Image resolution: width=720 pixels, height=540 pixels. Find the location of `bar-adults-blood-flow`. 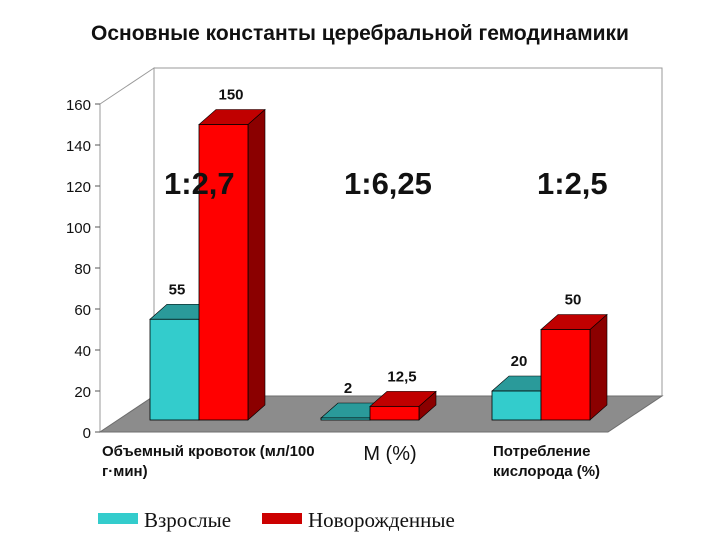

bar-adults-blood-flow is located at coordinates (174, 369).